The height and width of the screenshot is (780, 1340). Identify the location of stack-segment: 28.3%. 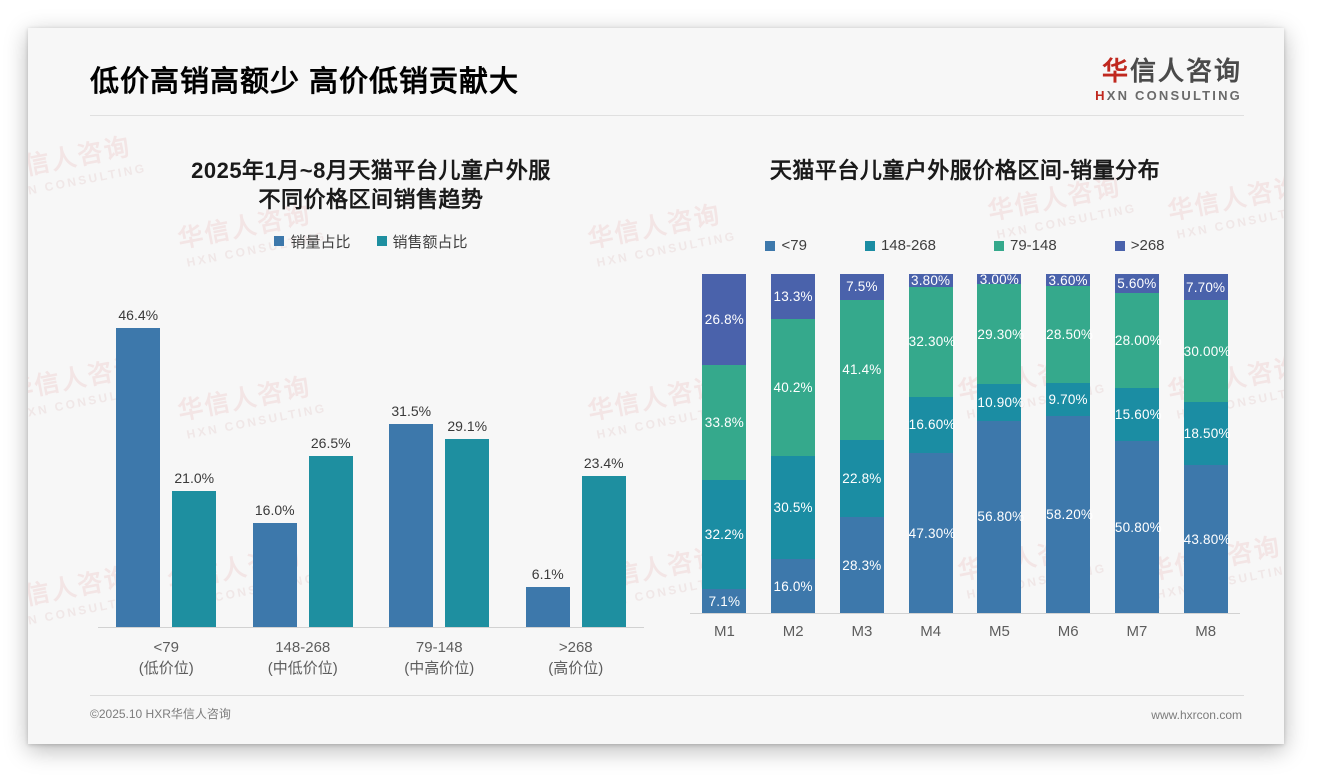
(861, 565).